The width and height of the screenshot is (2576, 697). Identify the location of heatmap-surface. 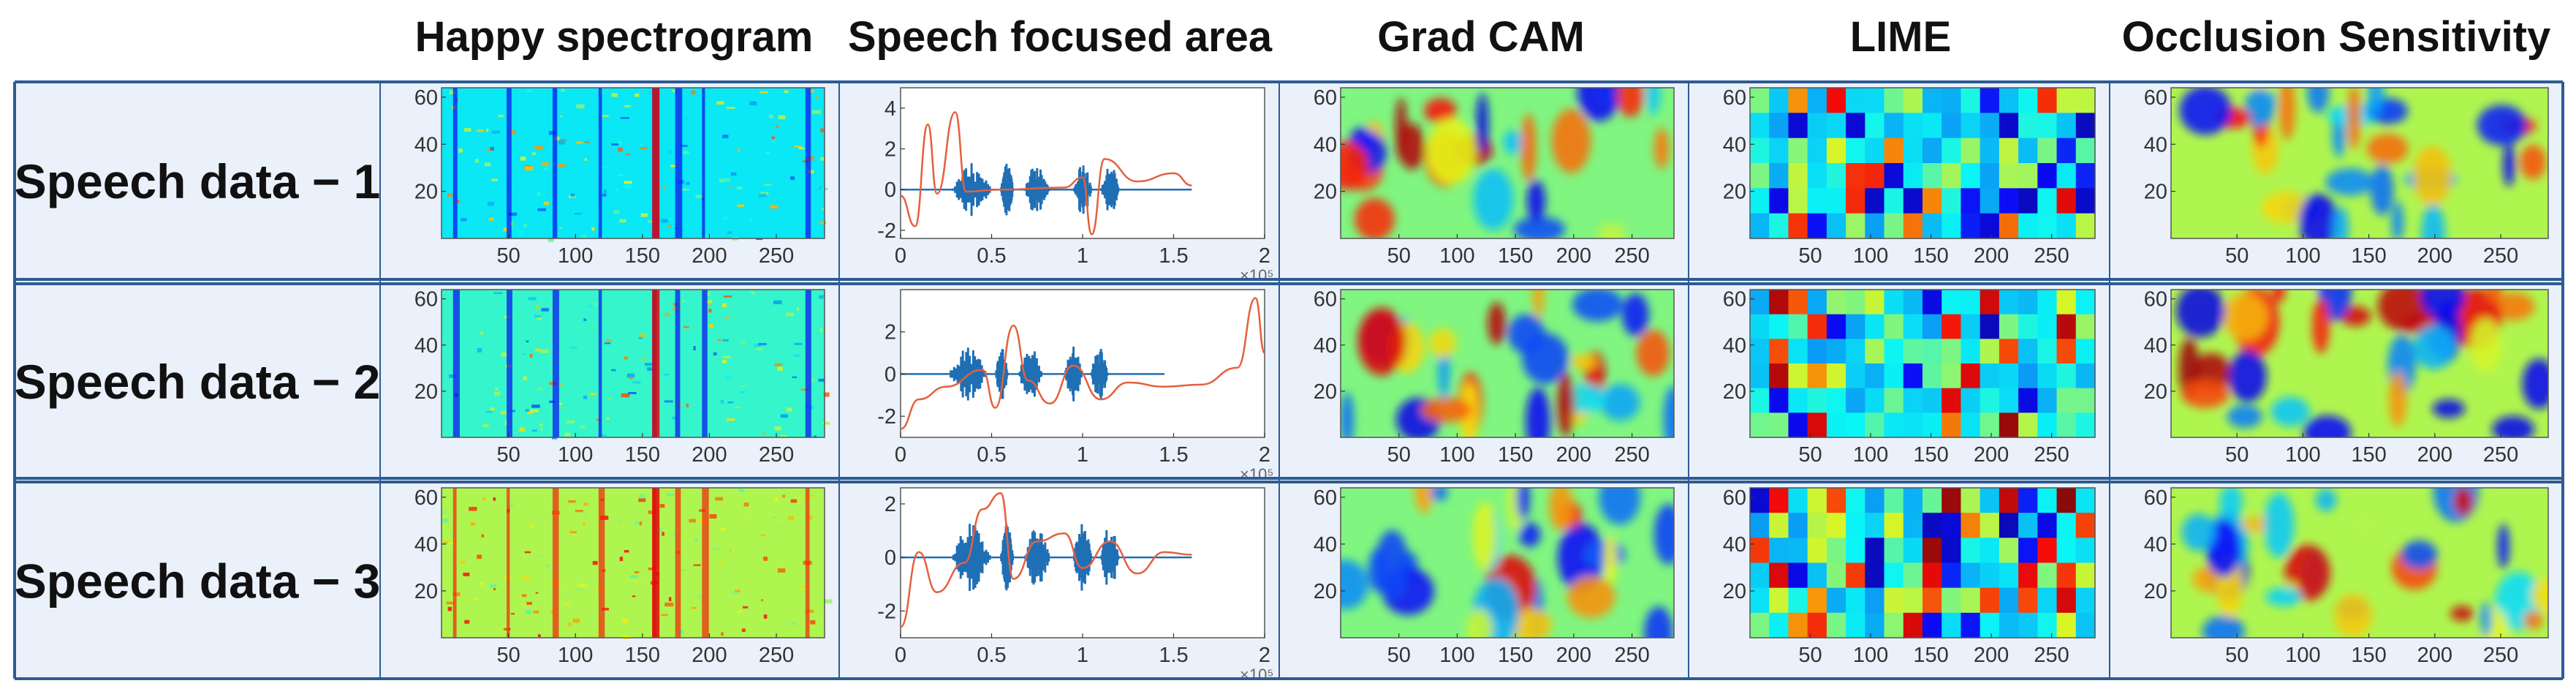
(2359, 163).